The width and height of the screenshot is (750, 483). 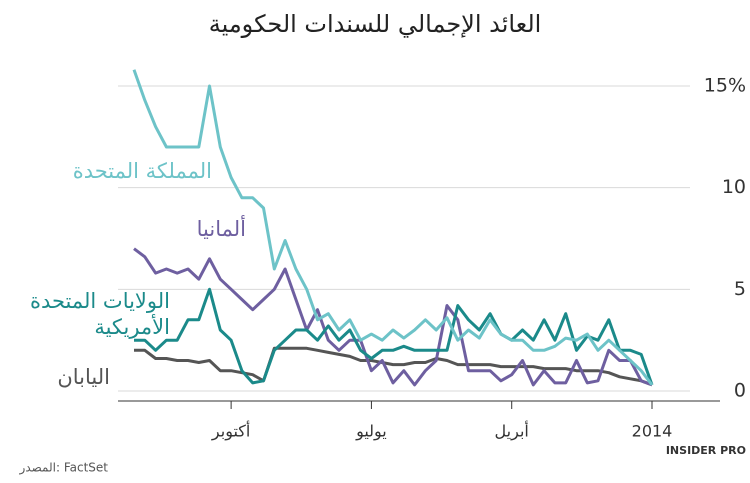 What do you see at coordinates (740, 289) in the screenshot?
I see `y-tick-label: 5` at bounding box center [740, 289].